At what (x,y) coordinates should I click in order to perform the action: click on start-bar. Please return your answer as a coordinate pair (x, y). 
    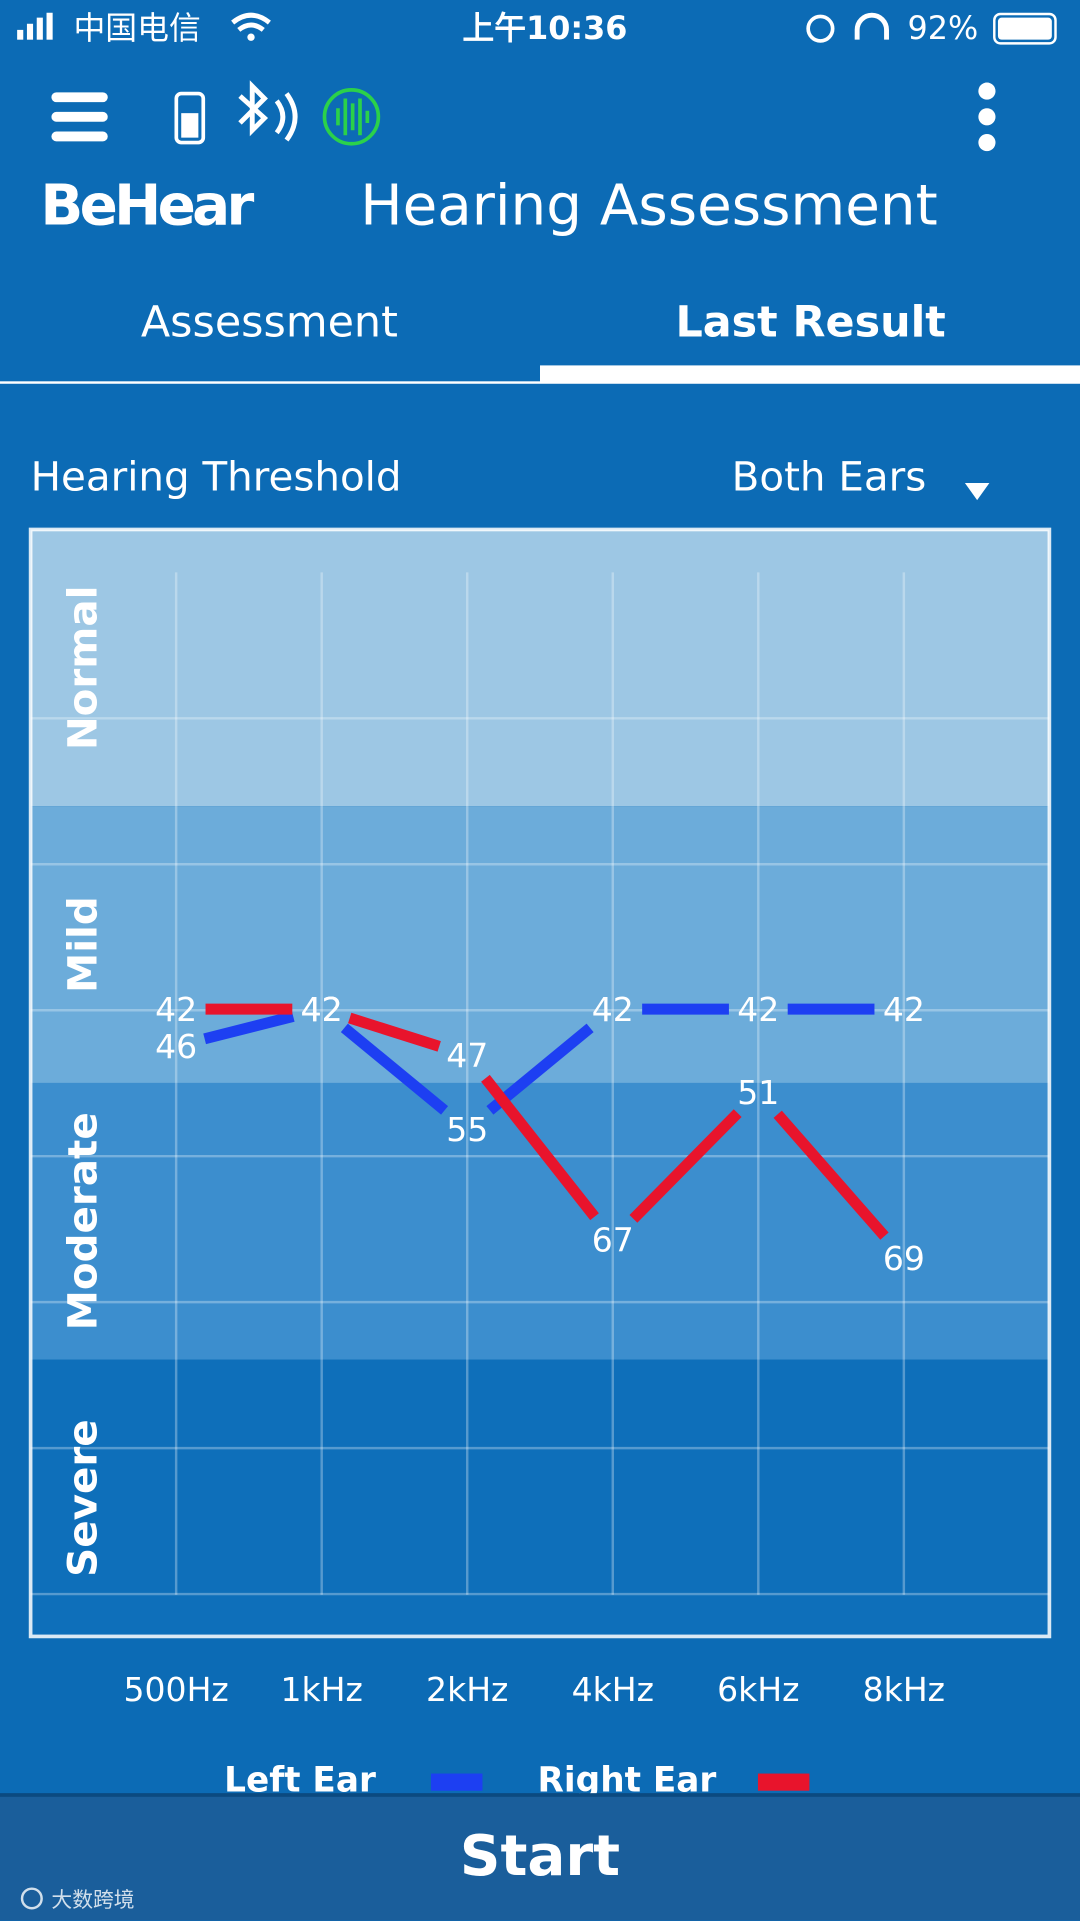
    Looking at the image, I should click on (540, 1858).